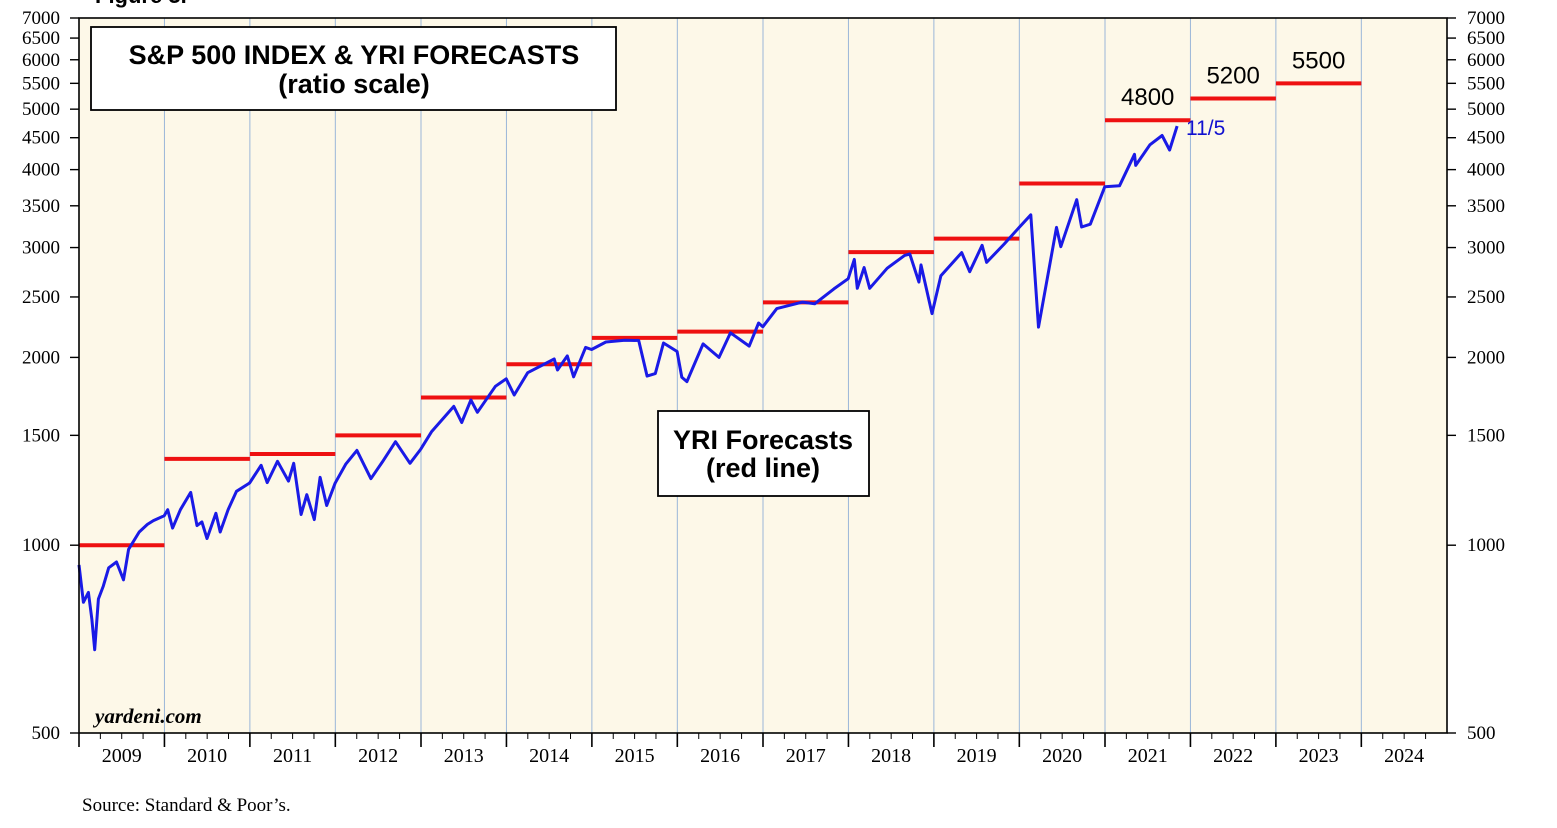 This screenshot has height=828, width=1557. Describe the element at coordinates (46, 733) in the screenshot. I see `y-tick-label-left: 500` at that location.